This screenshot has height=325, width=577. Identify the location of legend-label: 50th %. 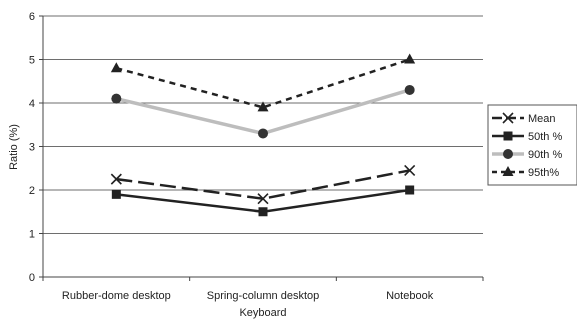
(545, 137).